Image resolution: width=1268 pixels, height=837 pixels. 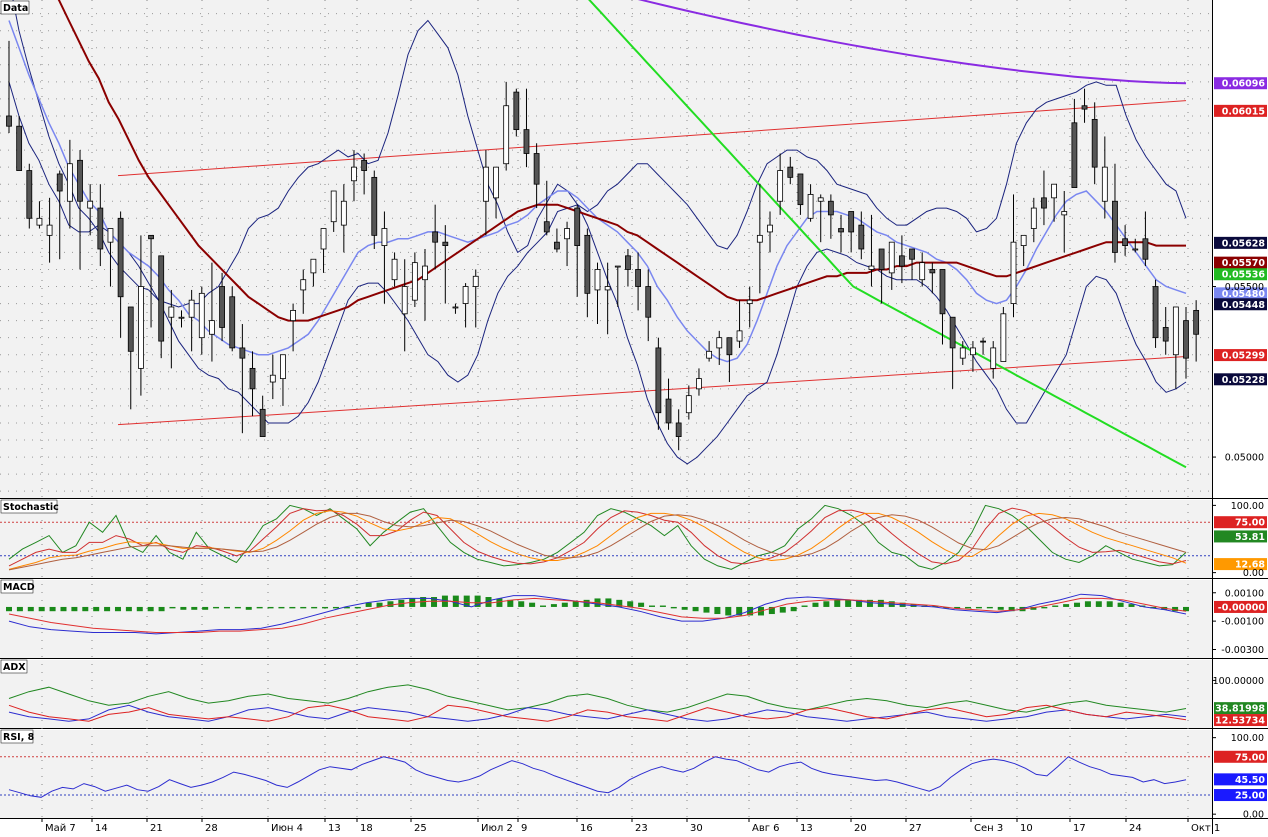 I want to click on stochastic-value-tag-label: 12.68, so click(x=1250, y=565).